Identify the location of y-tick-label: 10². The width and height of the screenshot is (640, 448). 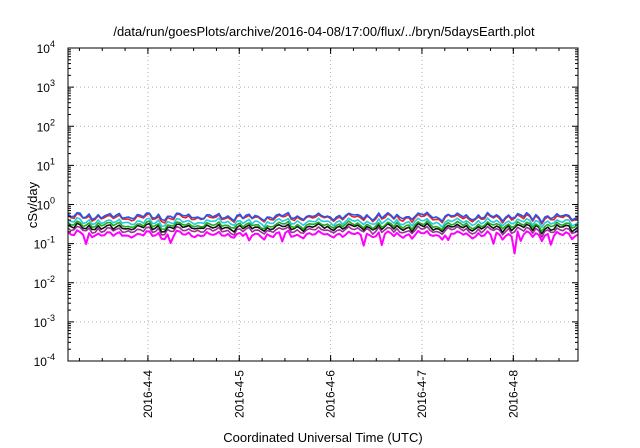
(46, 125).